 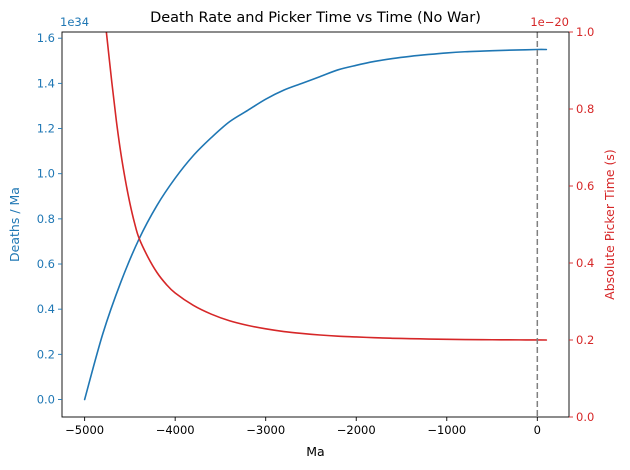 What do you see at coordinates (609, 224) in the screenshot?
I see `y-axis-right-label: Absolute Picker Time (s)` at bounding box center [609, 224].